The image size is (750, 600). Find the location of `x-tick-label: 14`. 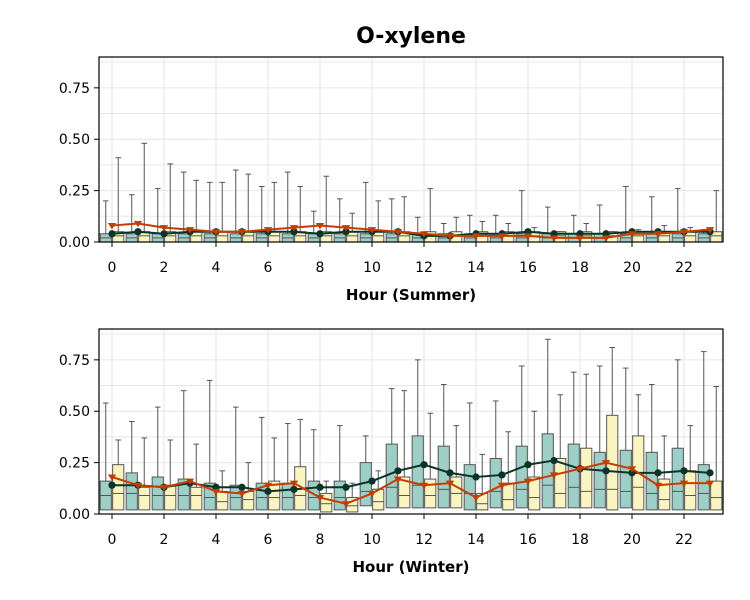

x-tick-label: 14 is located at coordinates (476, 268).